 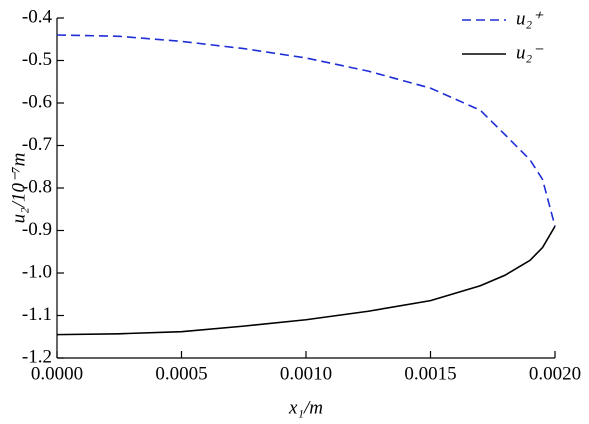 I want to click on x-tick-label: 0.0000, so click(x=57, y=373).